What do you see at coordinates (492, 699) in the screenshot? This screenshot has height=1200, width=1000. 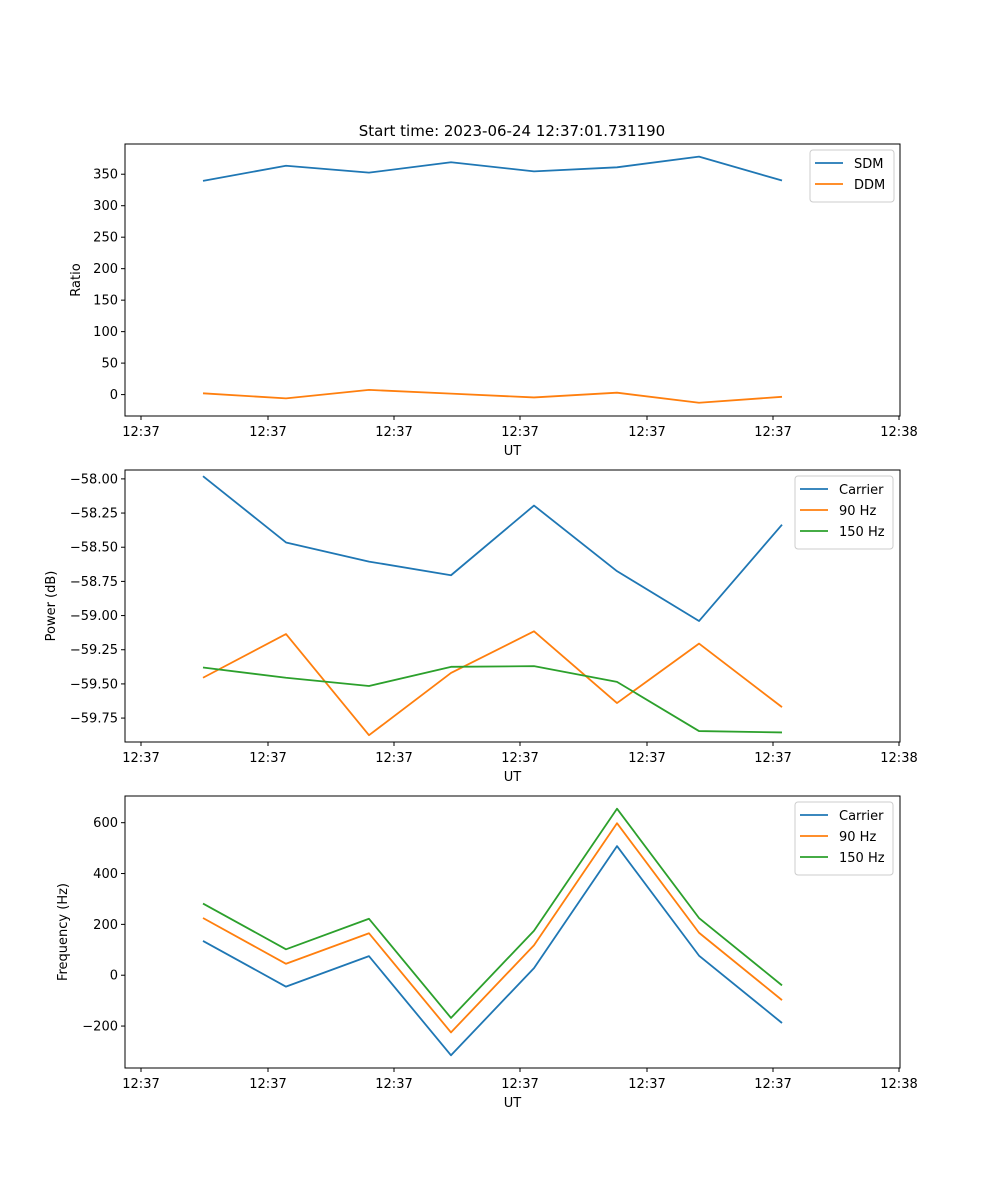 I see `panel-2-series-150-hz-line` at bounding box center [492, 699].